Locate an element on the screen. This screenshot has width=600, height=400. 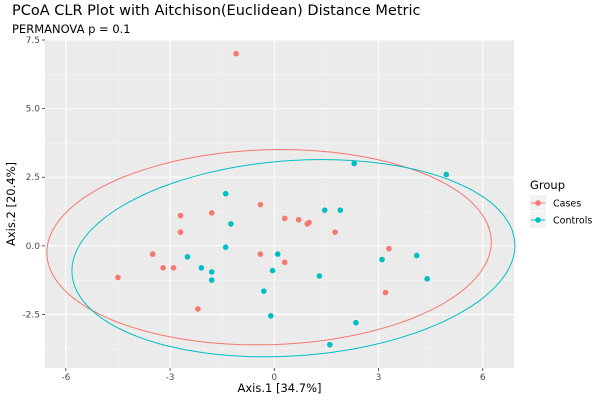
x-axis-ticks: -6 -3 0 3 6 is located at coordinates (273, 375).